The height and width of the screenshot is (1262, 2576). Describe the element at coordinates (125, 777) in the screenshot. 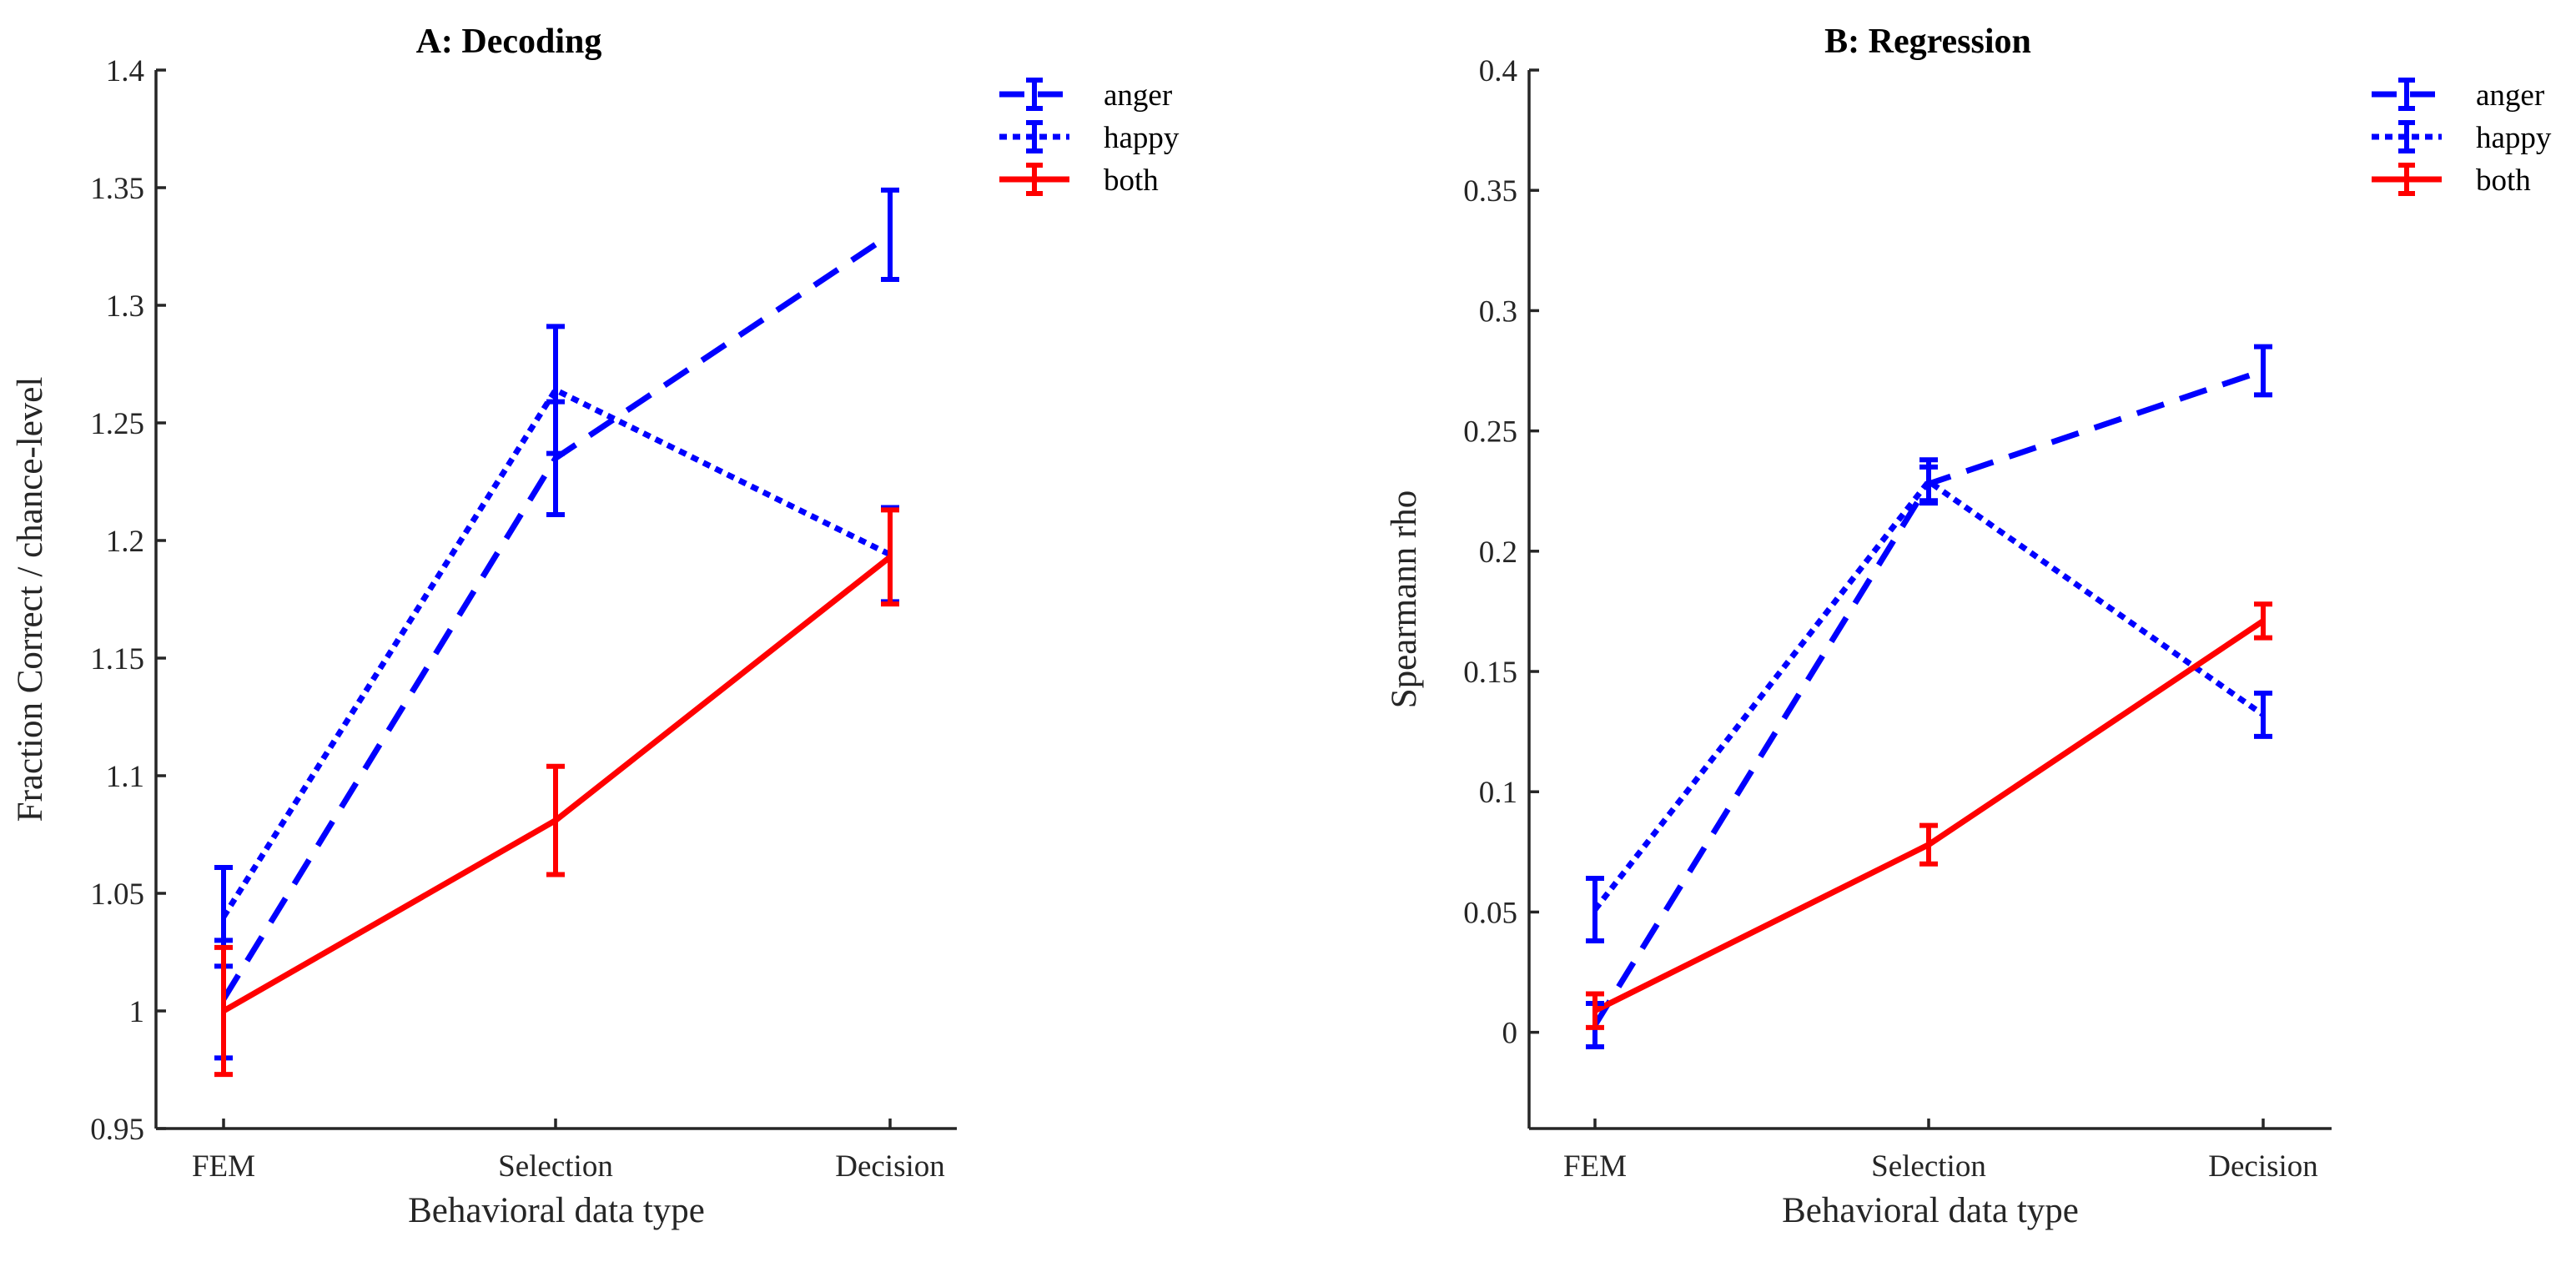

I see `y-tick-label: 1.1` at that location.